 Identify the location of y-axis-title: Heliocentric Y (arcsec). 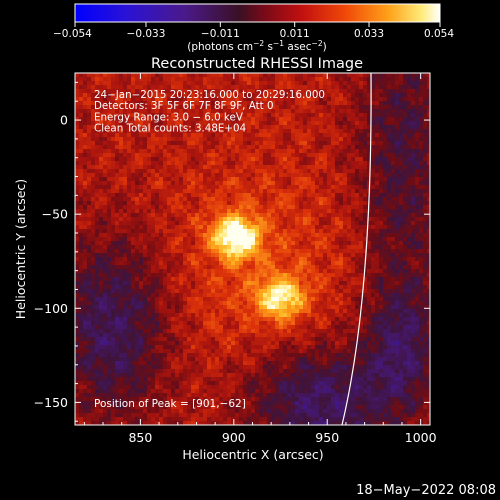
(20, 249).